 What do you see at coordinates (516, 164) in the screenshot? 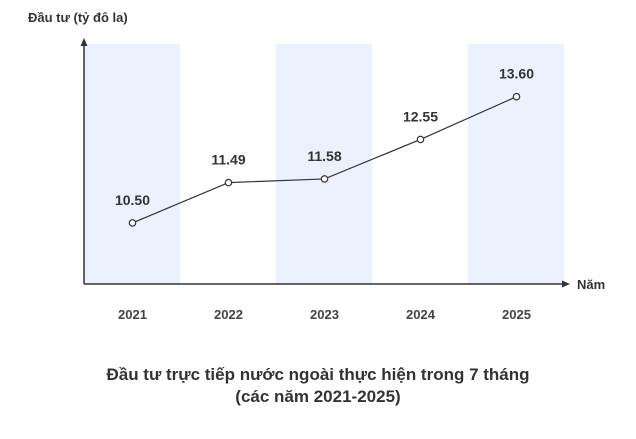
I see `shaded-band-2025` at bounding box center [516, 164].